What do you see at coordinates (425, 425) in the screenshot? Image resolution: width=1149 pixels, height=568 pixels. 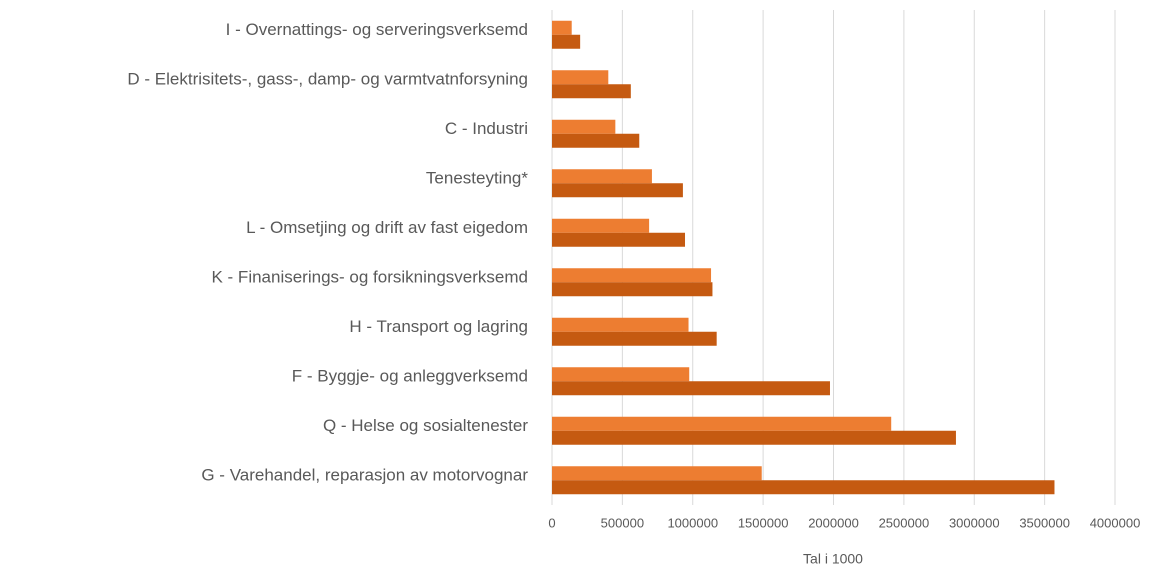 I see `y-tick-label: Q - Helse og sosialtenester` at bounding box center [425, 425].